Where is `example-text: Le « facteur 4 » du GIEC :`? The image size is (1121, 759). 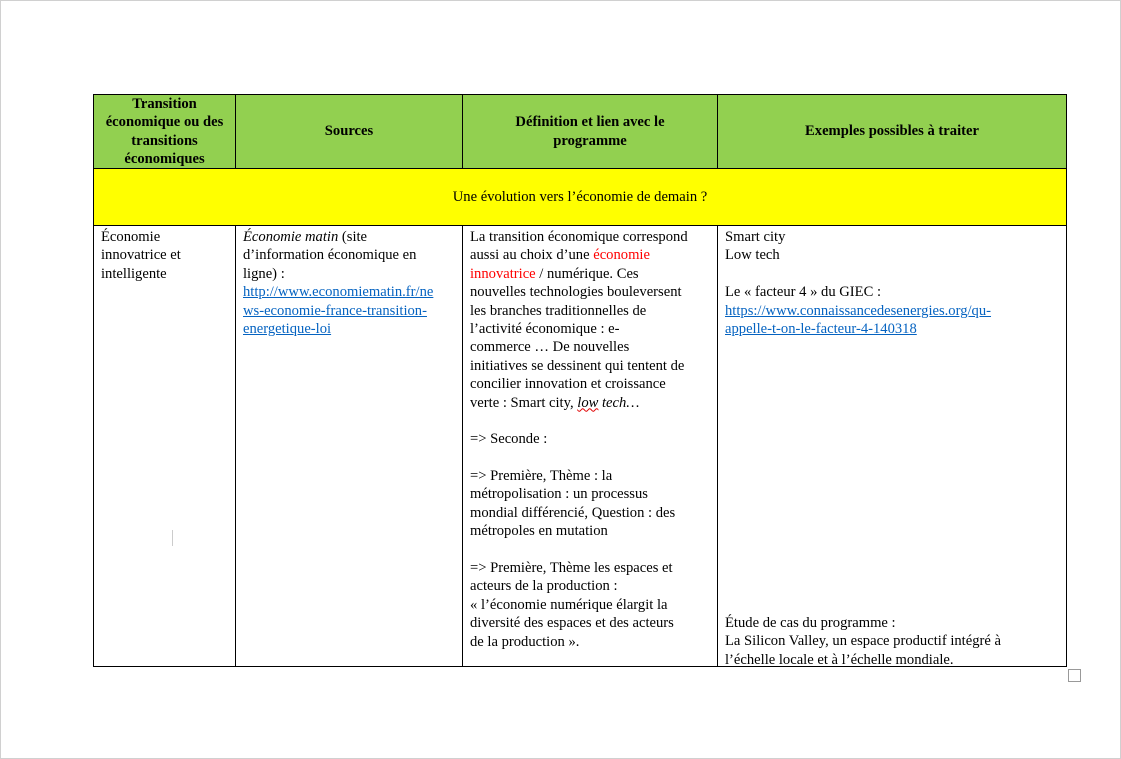
example-text: Le « facteur 4 » du GIEC : is located at coordinates (803, 292).